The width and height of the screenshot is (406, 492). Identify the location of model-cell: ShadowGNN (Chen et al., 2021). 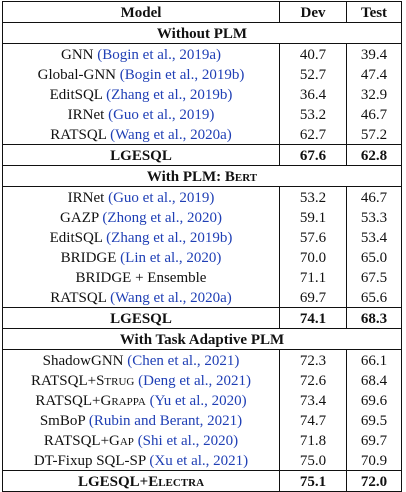
(141, 359).